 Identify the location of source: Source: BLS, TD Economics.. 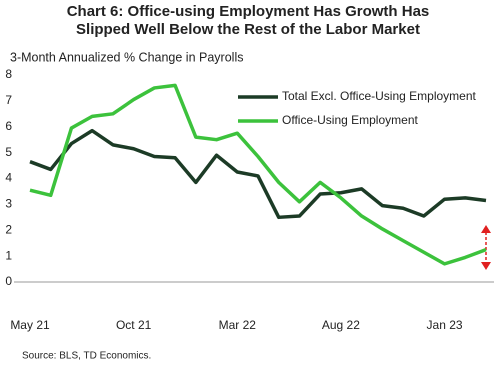
(86, 356).